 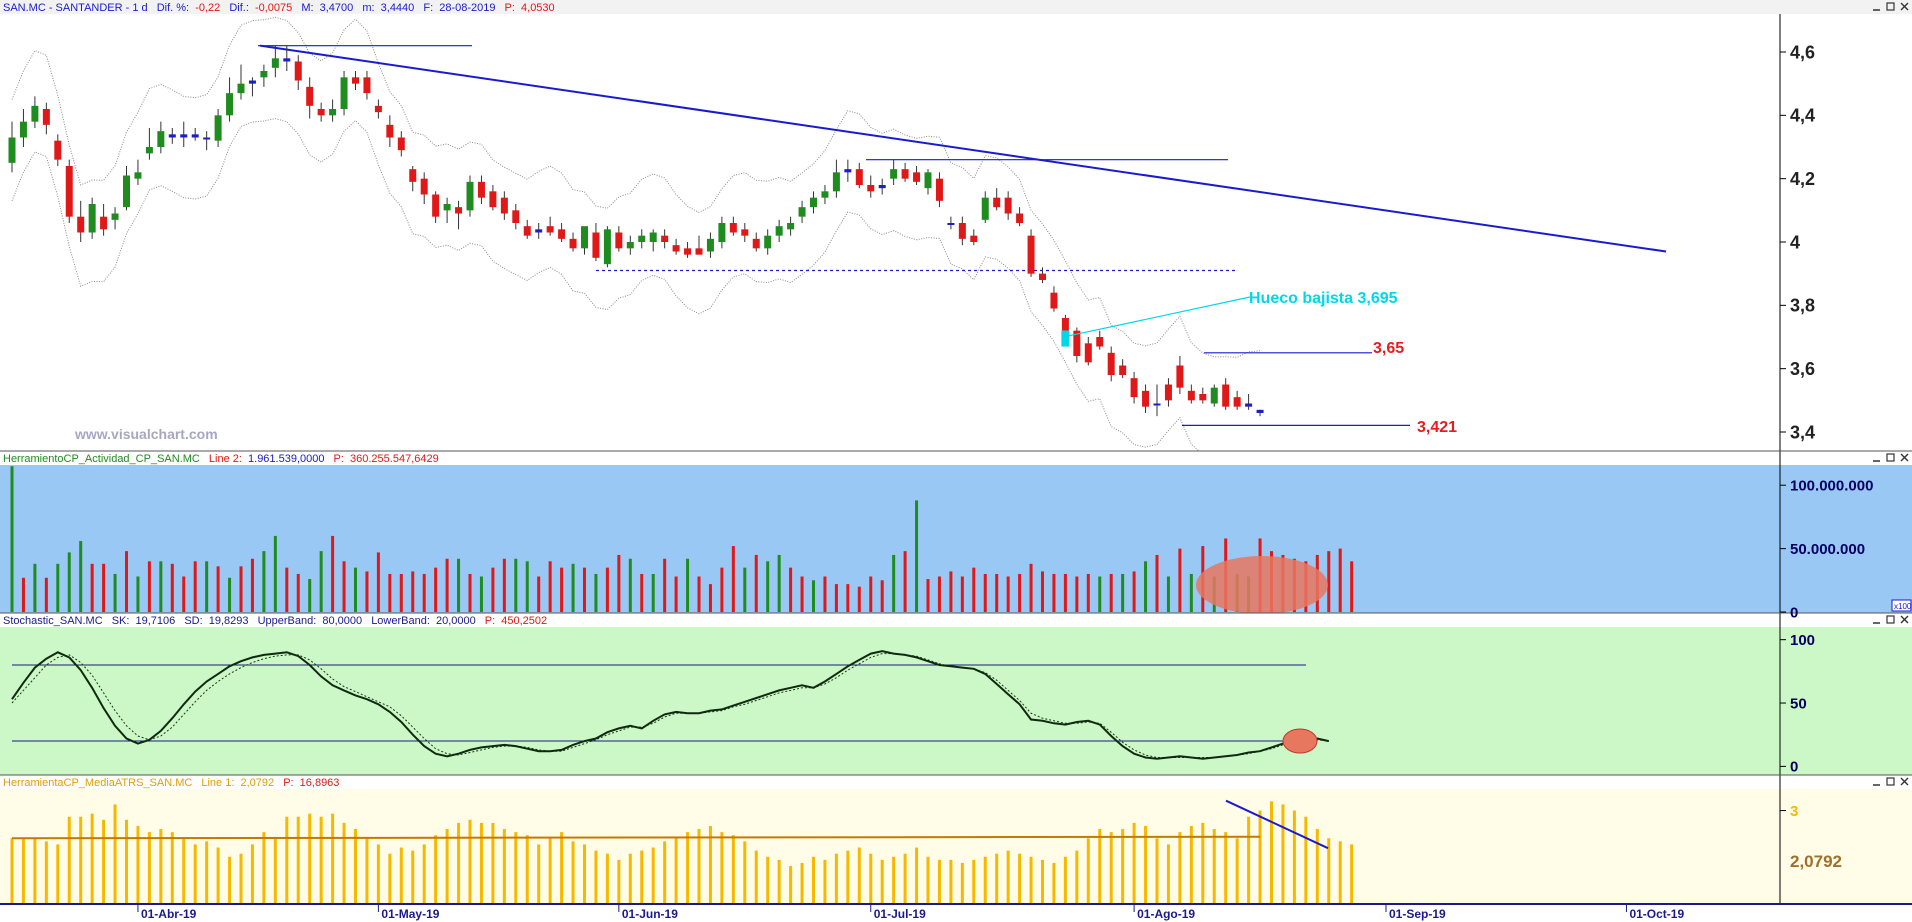 I want to click on volume-header-p-label: P:, so click(x=339, y=459).